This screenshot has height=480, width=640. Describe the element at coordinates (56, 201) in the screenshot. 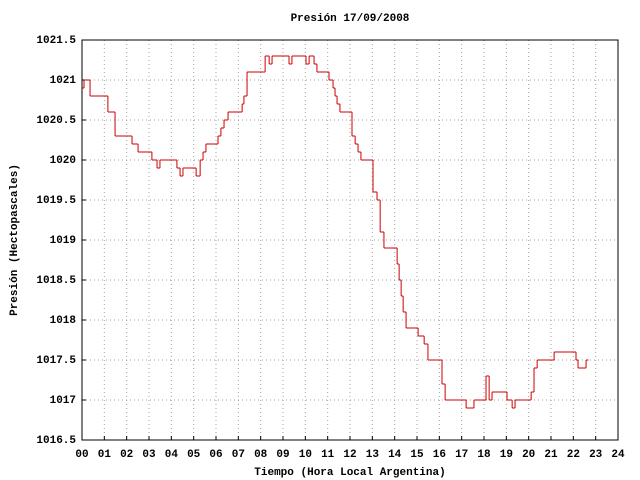

I see `y-tick-label: 1019.5` at that location.